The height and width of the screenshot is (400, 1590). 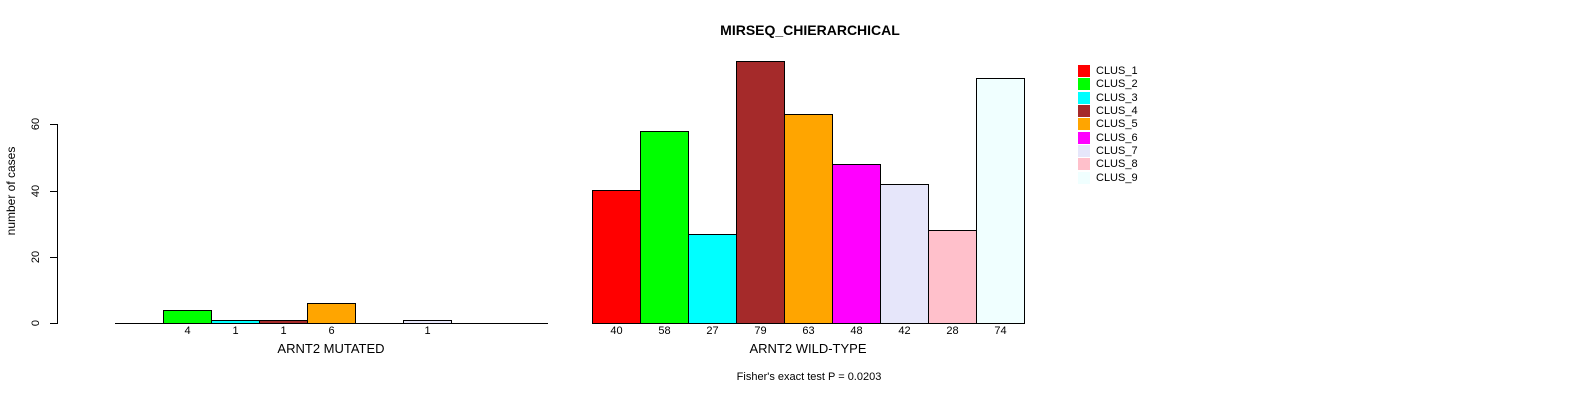 I want to click on legend-label: CLUS_5, so click(x=1117, y=123).